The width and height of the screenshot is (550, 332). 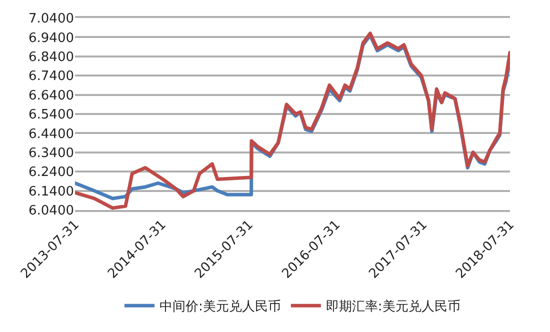 What do you see at coordinates (220, 306) in the screenshot?
I see `legend-label: 中间价:美元兑人民币` at bounding box center [220, 306].